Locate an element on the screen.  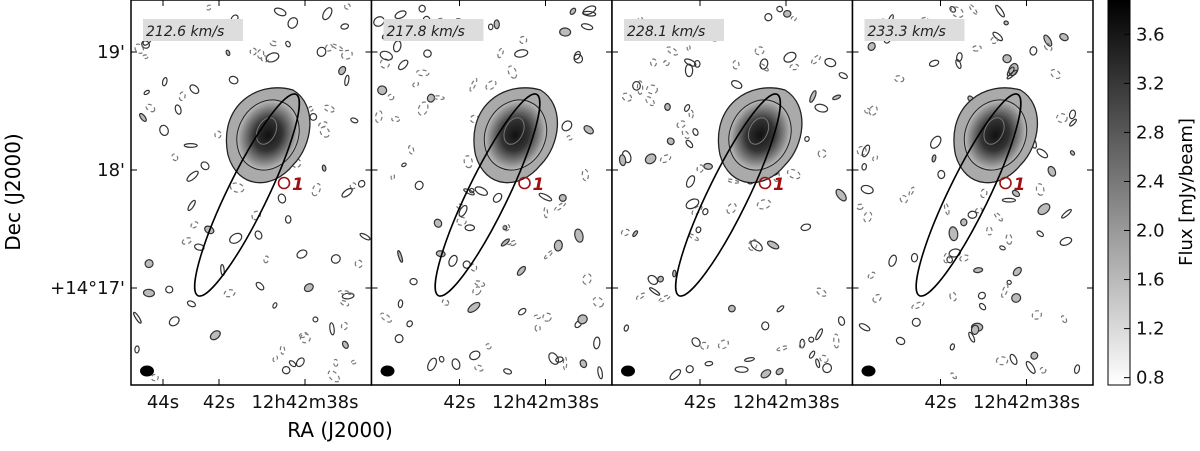
velocity-label: 233.3 km/s is located at coordinates (907, 32).